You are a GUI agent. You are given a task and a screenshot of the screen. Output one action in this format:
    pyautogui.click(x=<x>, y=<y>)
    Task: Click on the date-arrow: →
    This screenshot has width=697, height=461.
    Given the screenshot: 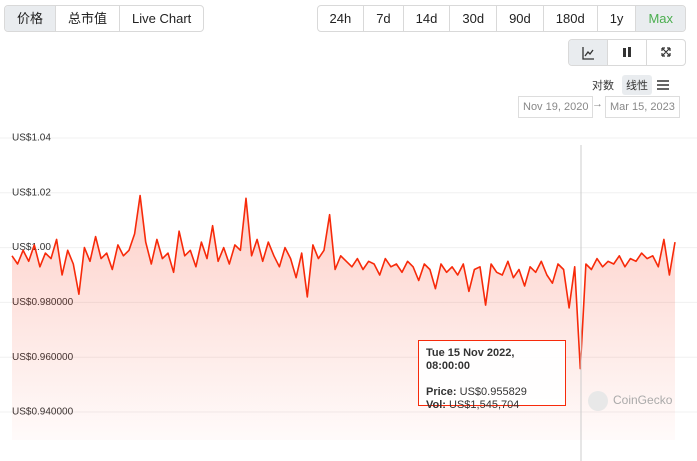 What is the action you would take?
    pyautogui.click(x=597, y=104)
    